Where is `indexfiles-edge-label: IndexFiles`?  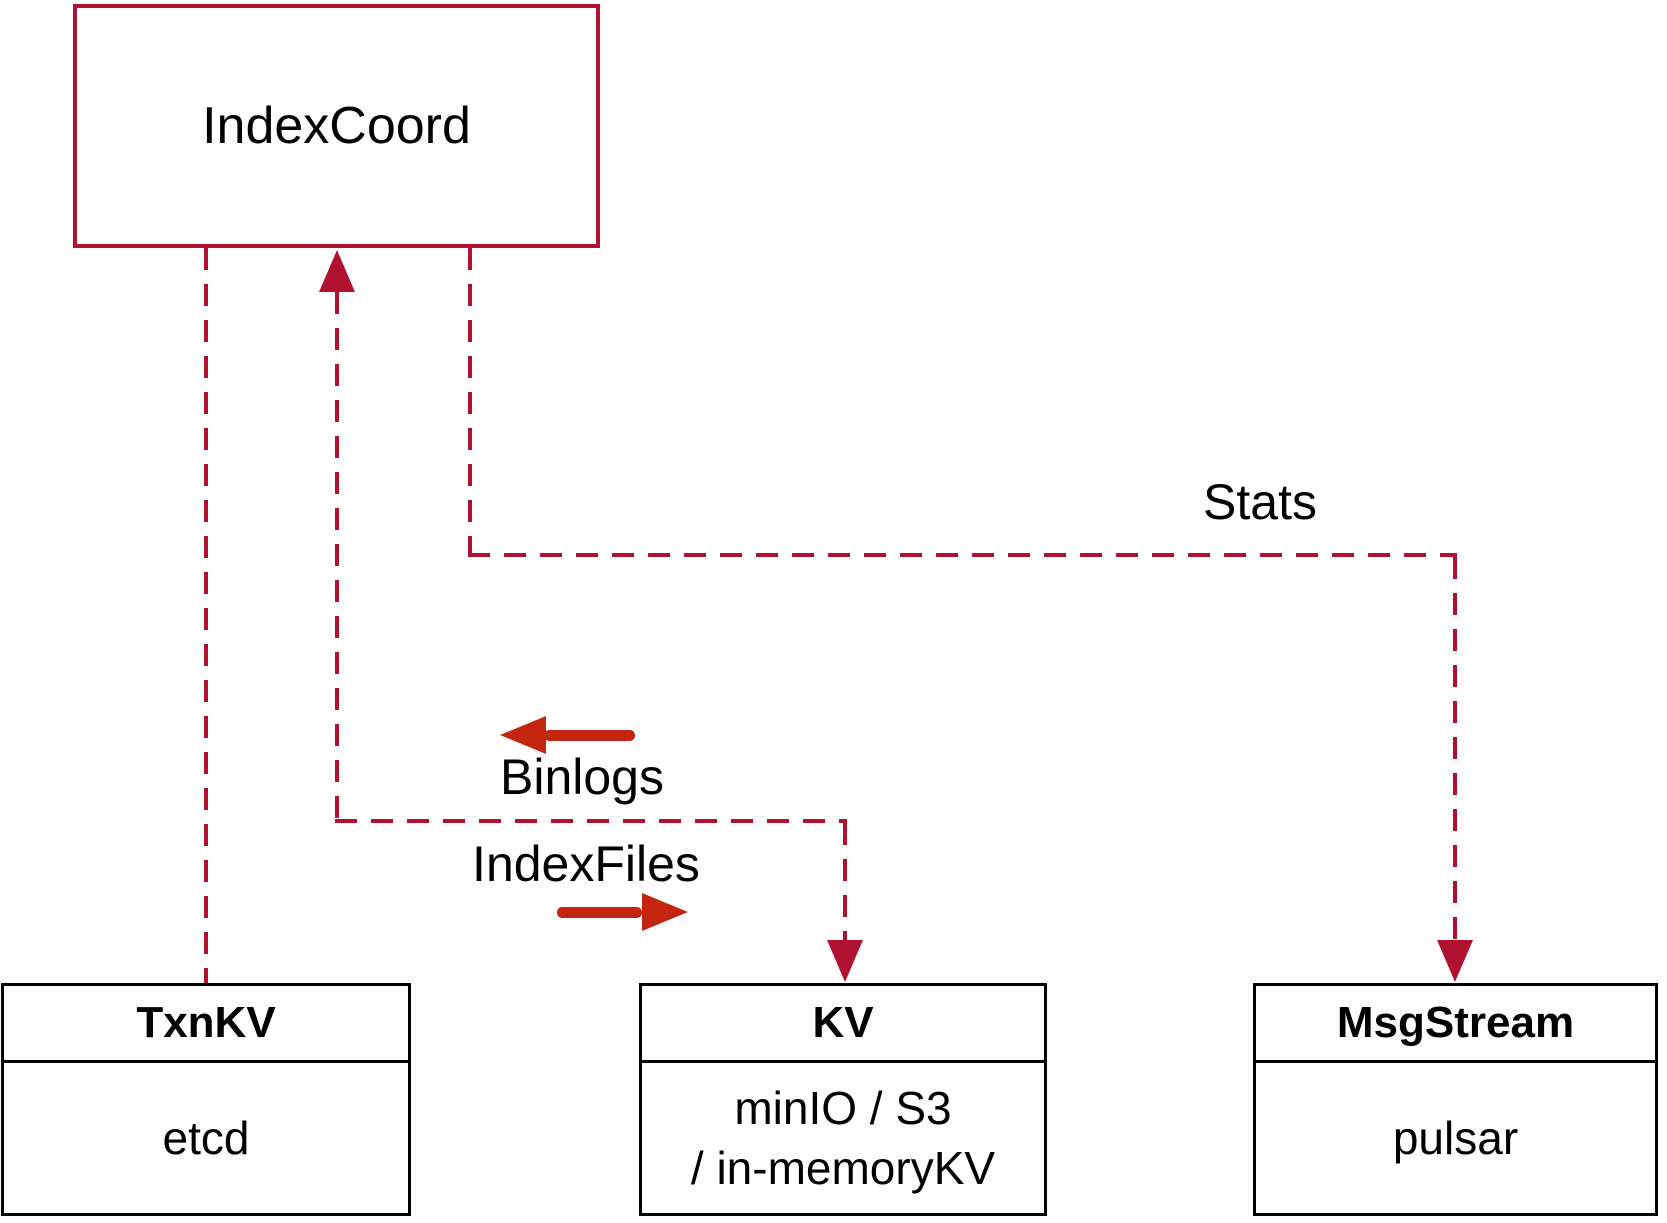 indexfiles-edge-label: IndexFiles is located at coordinates (586, 864).